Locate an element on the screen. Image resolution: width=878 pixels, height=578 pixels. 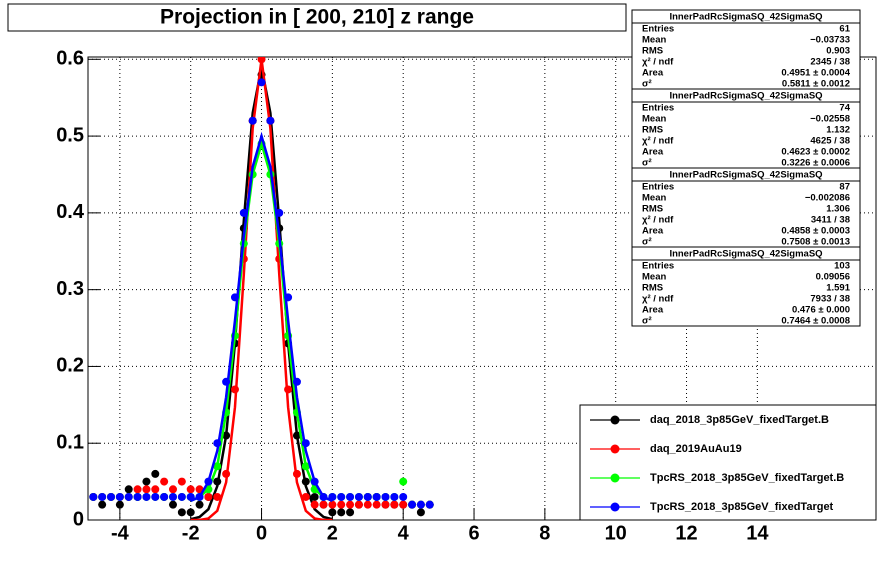
stats-value: 4625 / 38 is located at coordinates (830, 141).